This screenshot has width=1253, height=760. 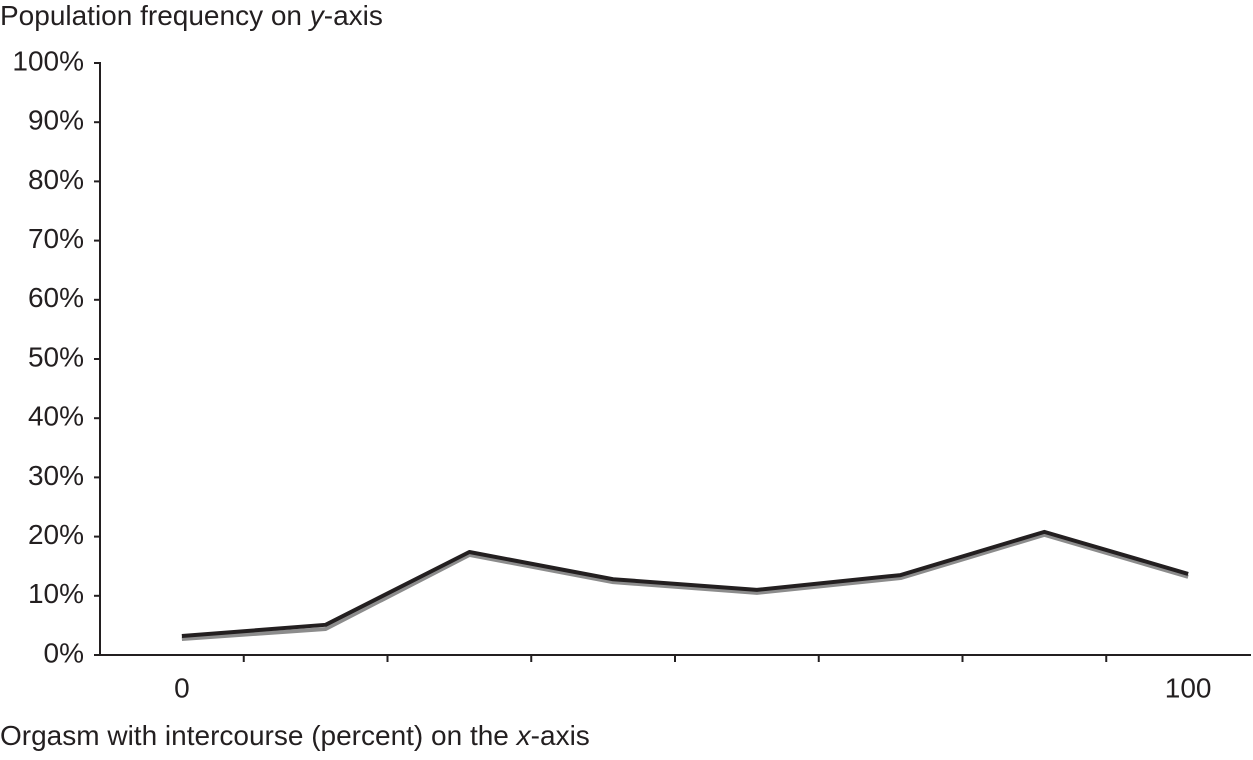 What do you see at coordinates (56, 593) in the screenshot?
I see `y-tick-label: 10%` at bounding box center [56, 593].